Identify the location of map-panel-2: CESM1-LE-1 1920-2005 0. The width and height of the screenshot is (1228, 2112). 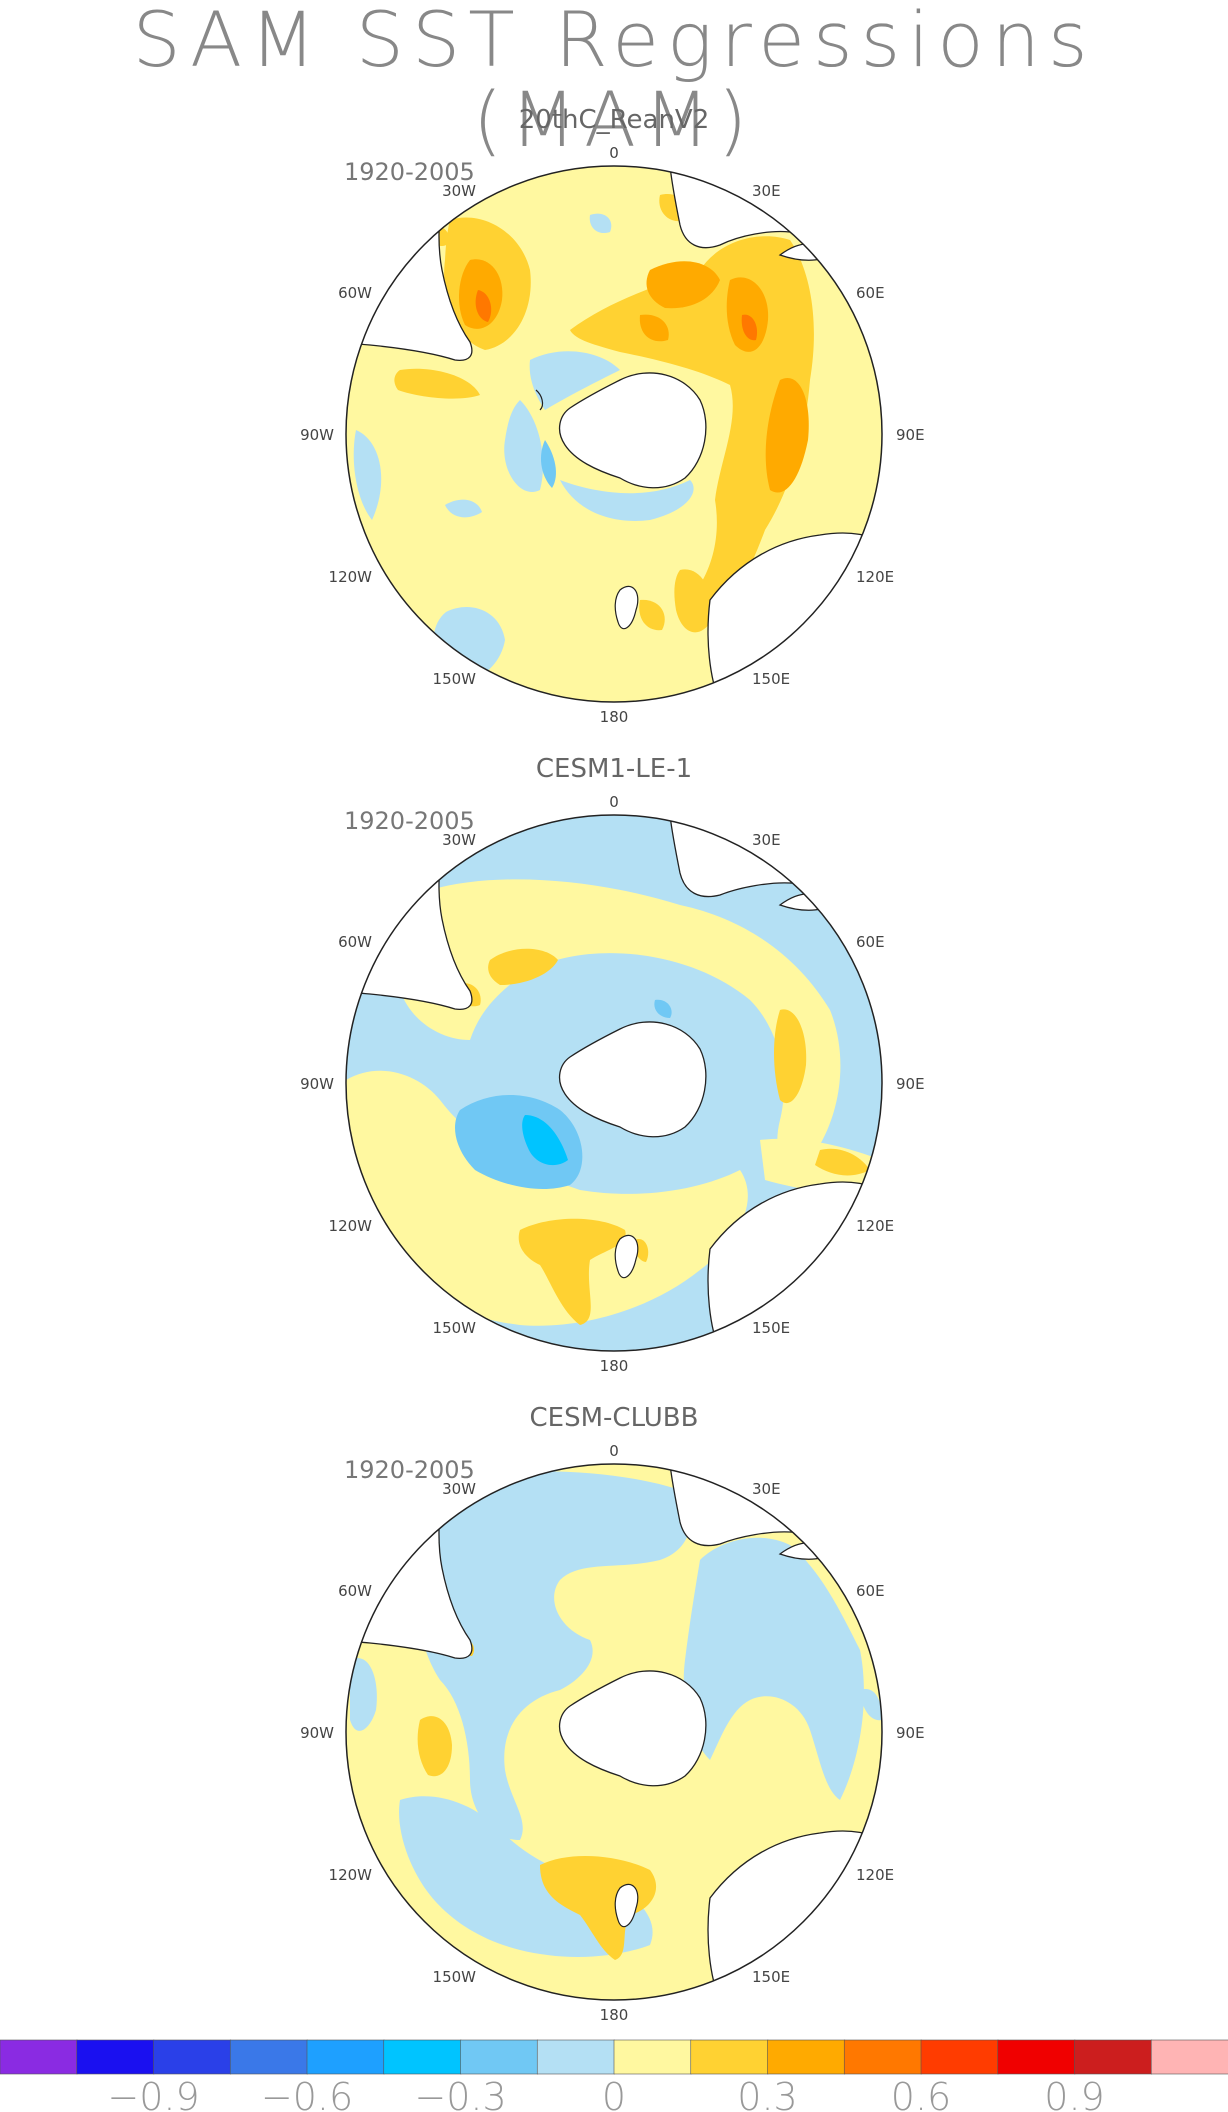
(612, 1064).